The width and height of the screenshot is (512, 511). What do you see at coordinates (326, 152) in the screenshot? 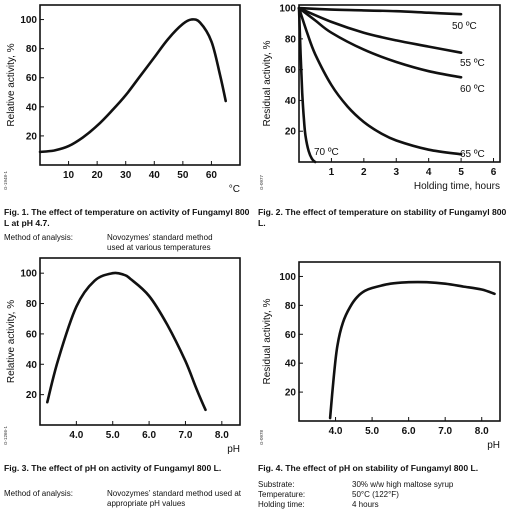
I see `series-label: 70 ºC` at bounding box center [326, 152].